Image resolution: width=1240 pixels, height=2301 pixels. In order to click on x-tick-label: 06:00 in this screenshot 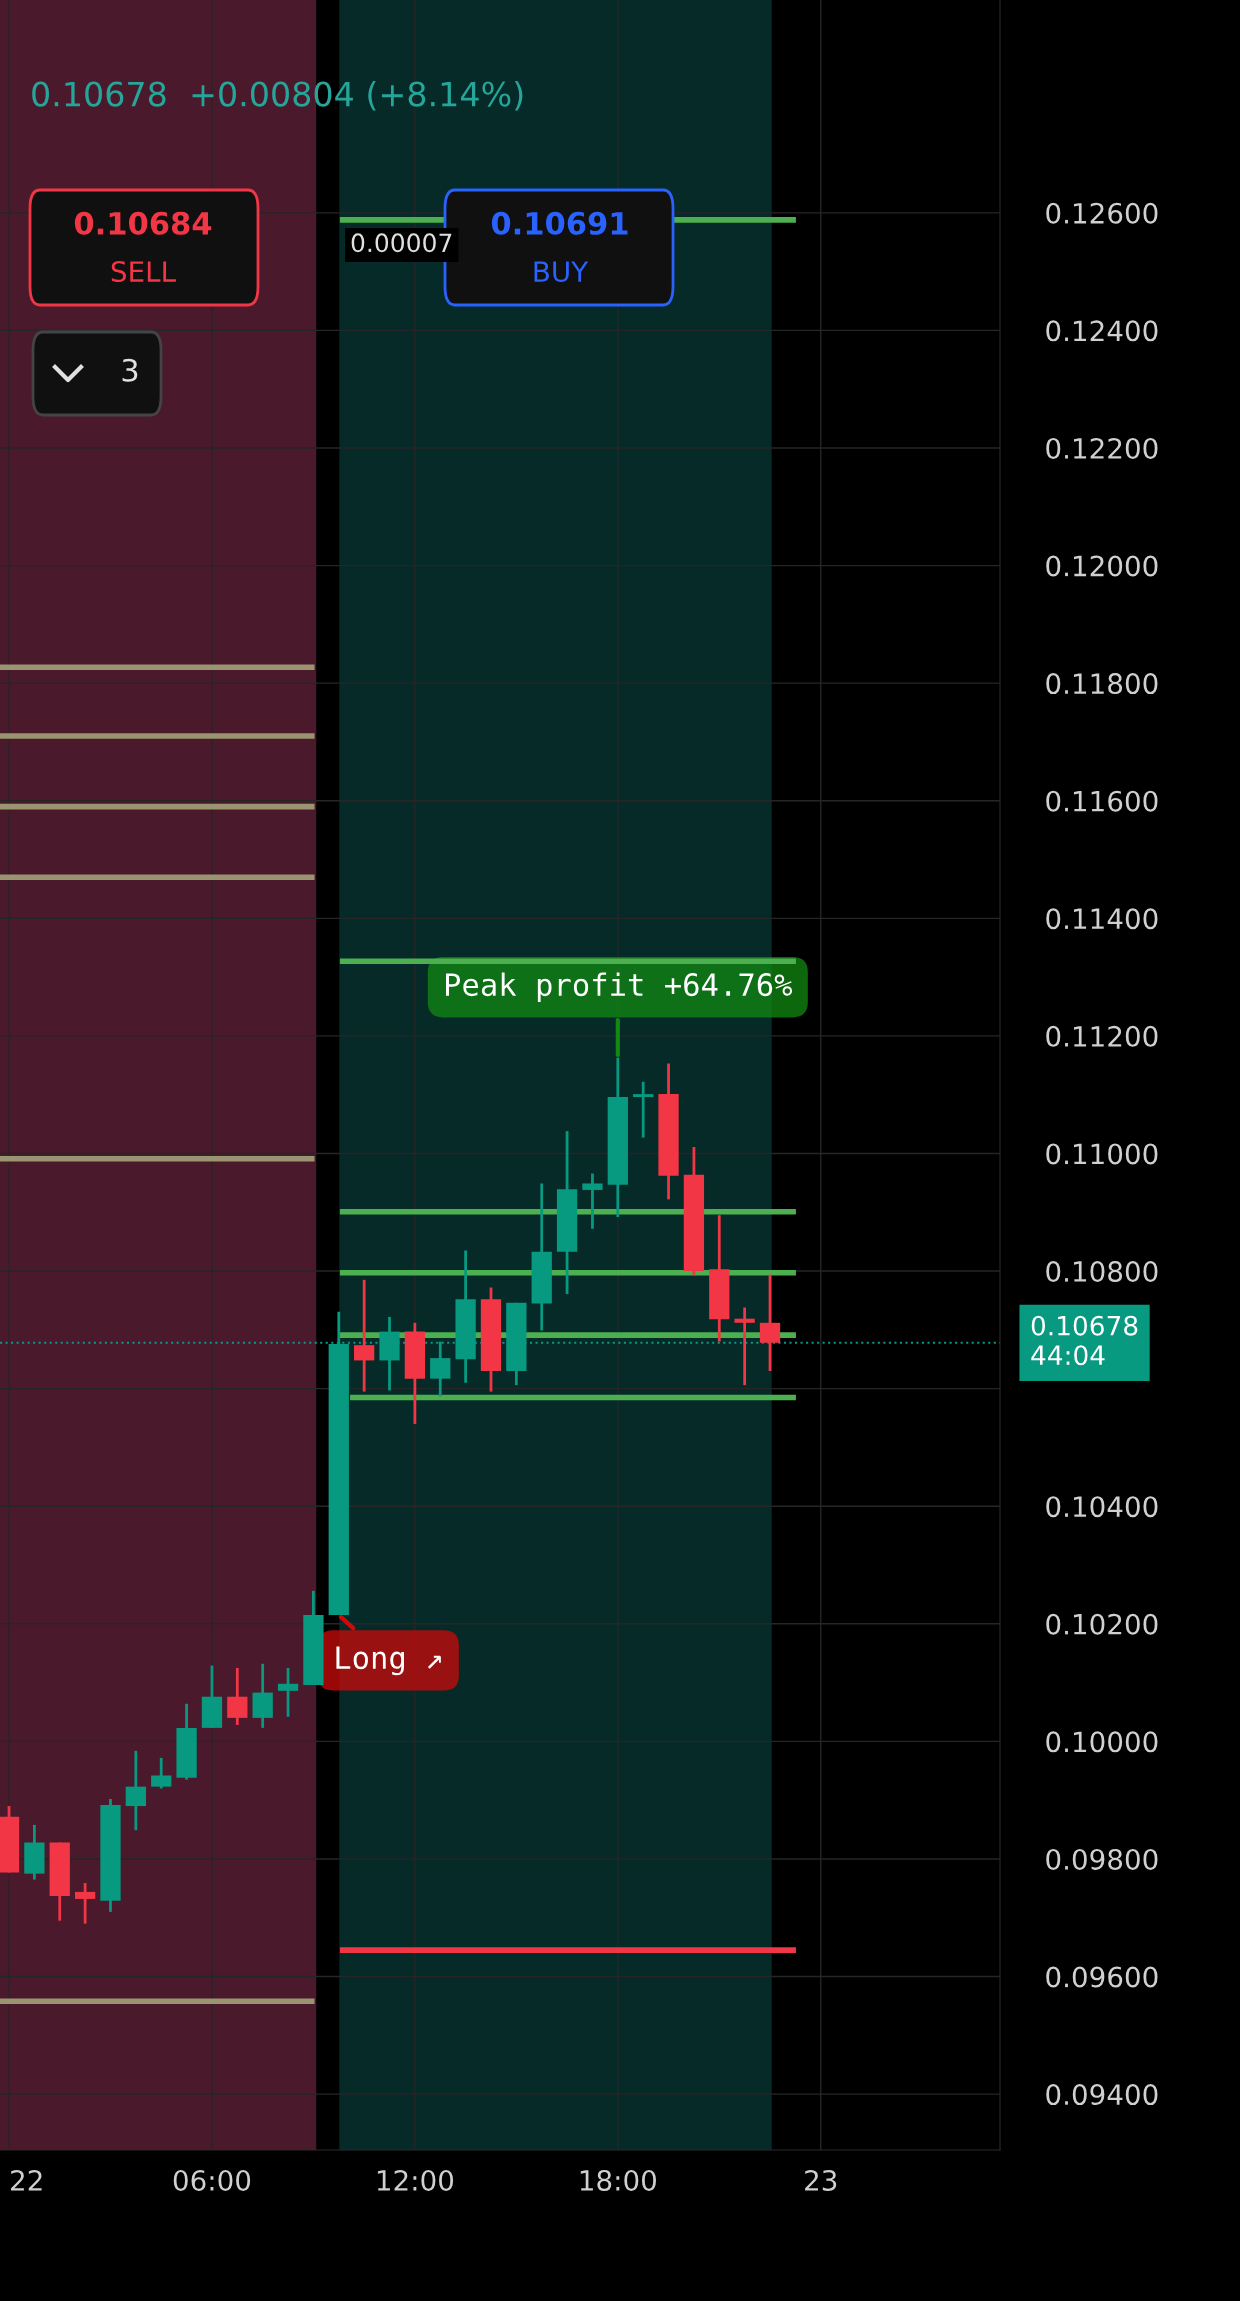, I will do `click(212, 2180)`.